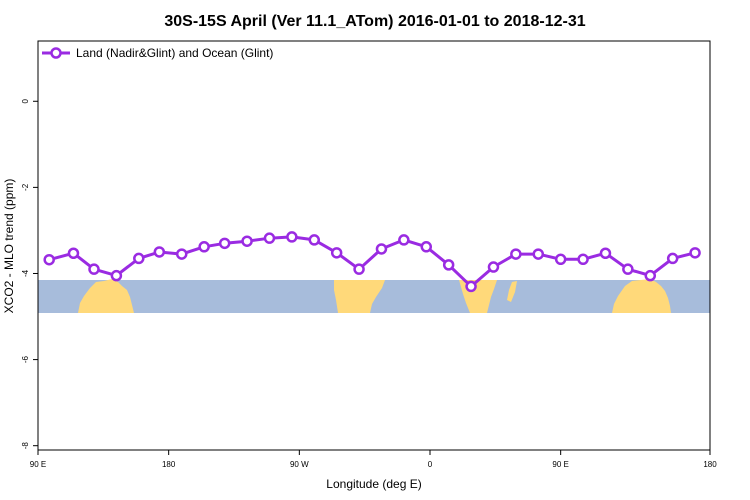  I want to click on x-axis: 90 E 180 90 W 0 90 E 180, so click(373, 459).